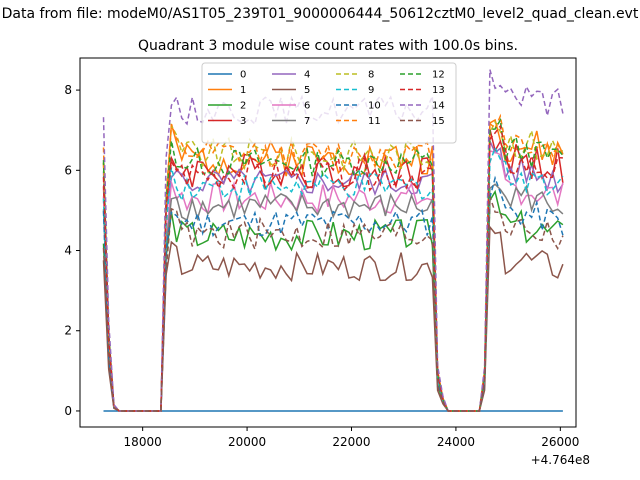 This screenshot has width=640, height=480. I want to click on legend-label-10: 10, so click(374, 106).